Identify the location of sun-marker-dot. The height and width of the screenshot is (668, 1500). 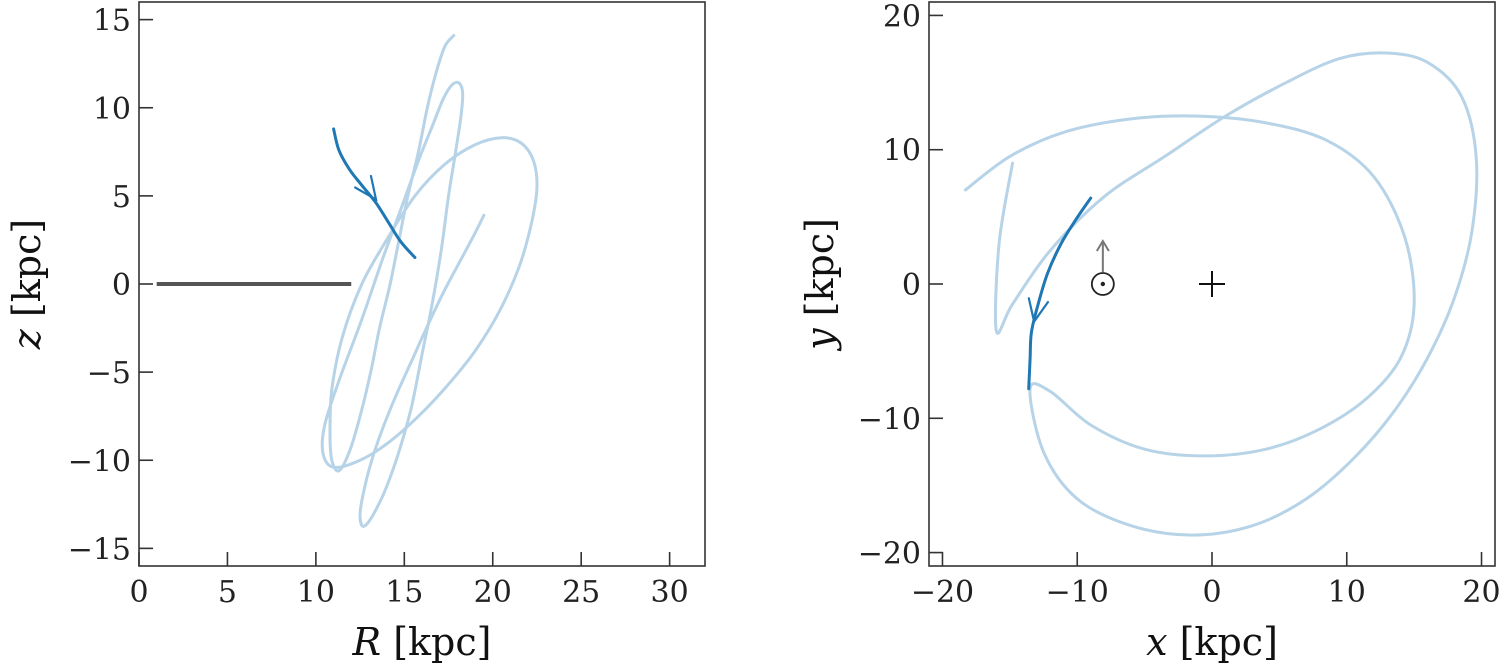
(1103, 284).